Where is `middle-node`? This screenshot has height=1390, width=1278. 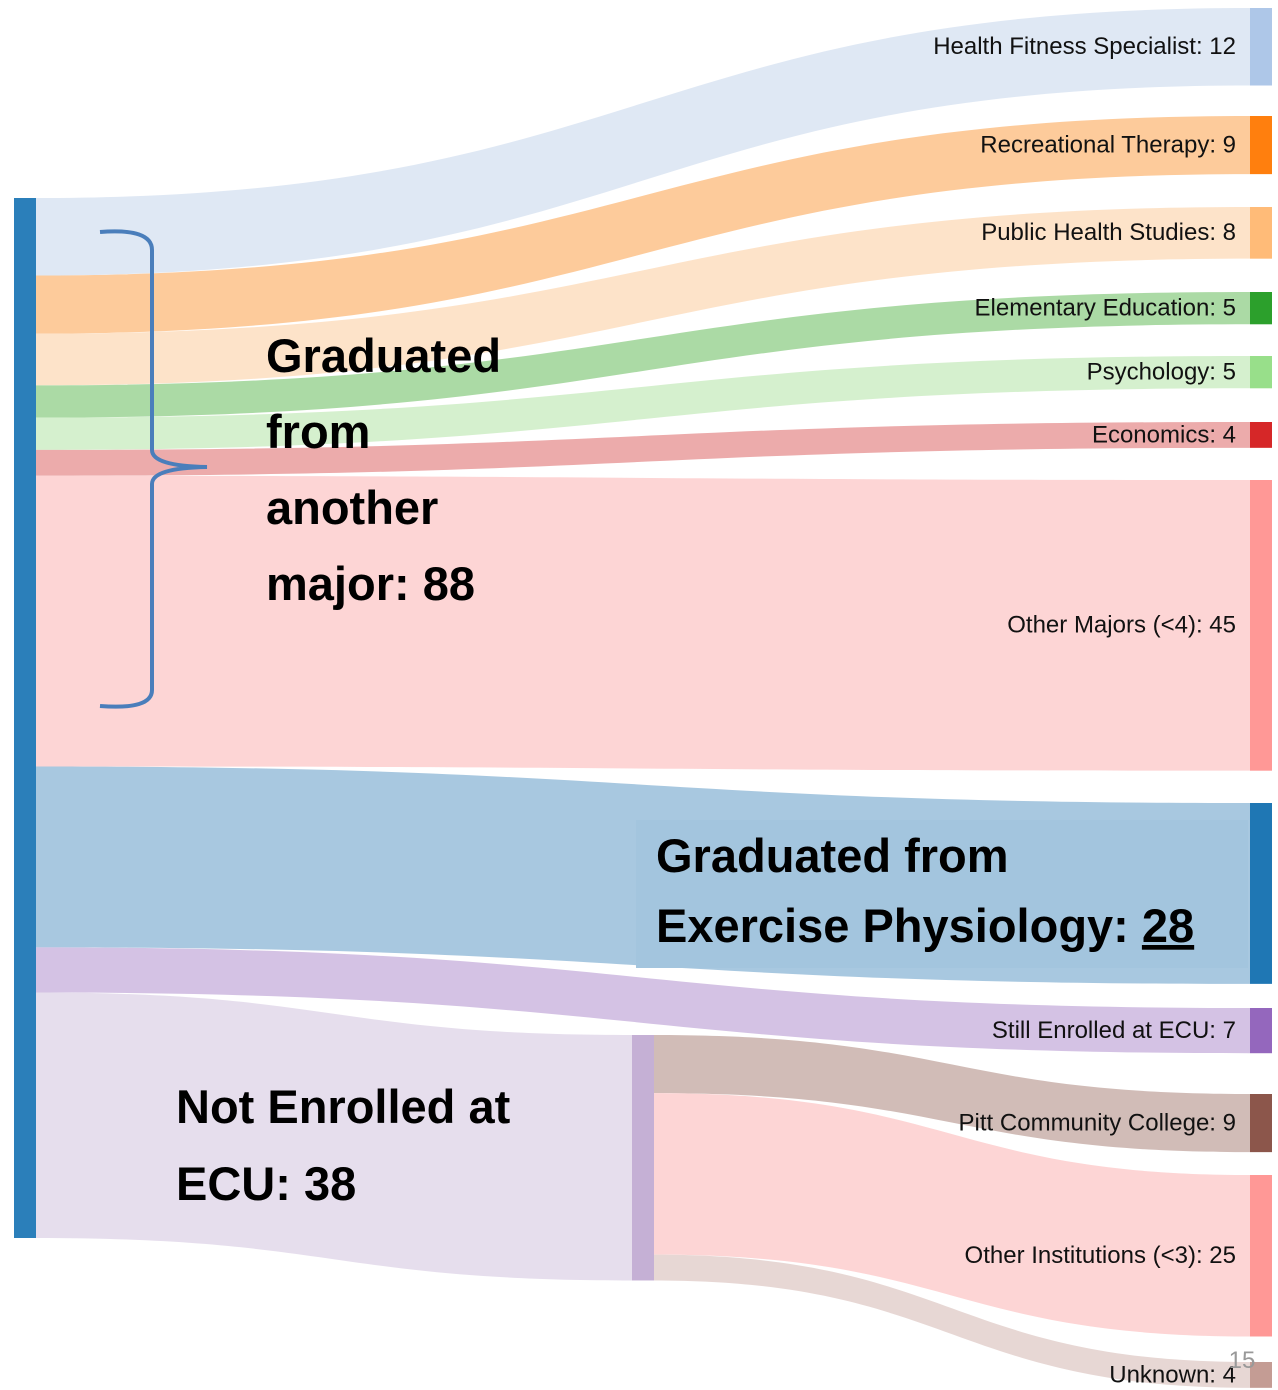 middle-node is located at coordinates (643, 1158).